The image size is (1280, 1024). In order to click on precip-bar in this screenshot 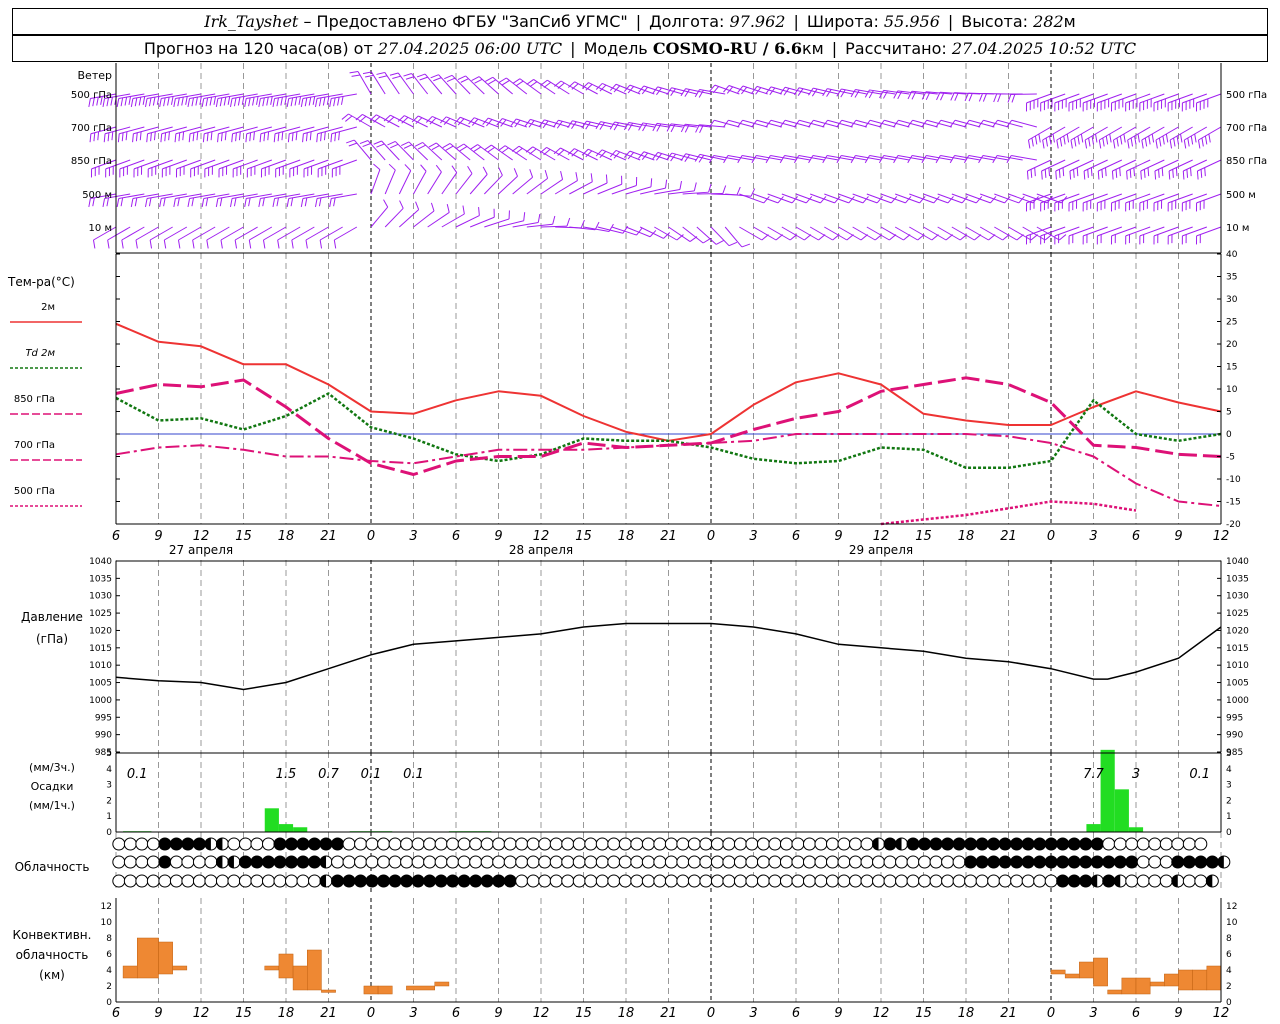, I will do `click(1093, 828)`.